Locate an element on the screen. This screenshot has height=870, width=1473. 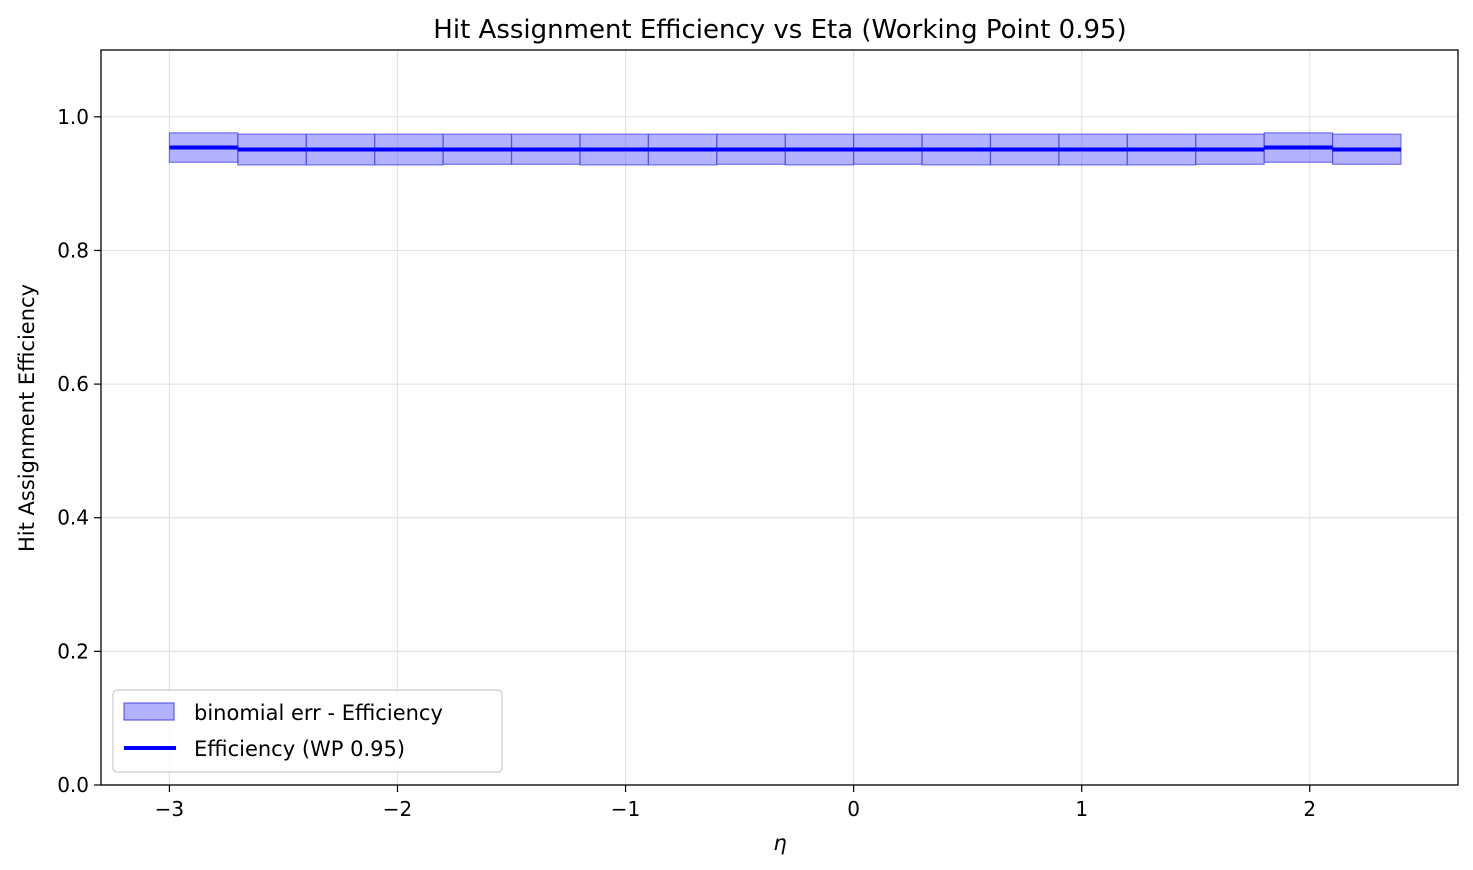
legend-frame is located at coordinates (307, 731).